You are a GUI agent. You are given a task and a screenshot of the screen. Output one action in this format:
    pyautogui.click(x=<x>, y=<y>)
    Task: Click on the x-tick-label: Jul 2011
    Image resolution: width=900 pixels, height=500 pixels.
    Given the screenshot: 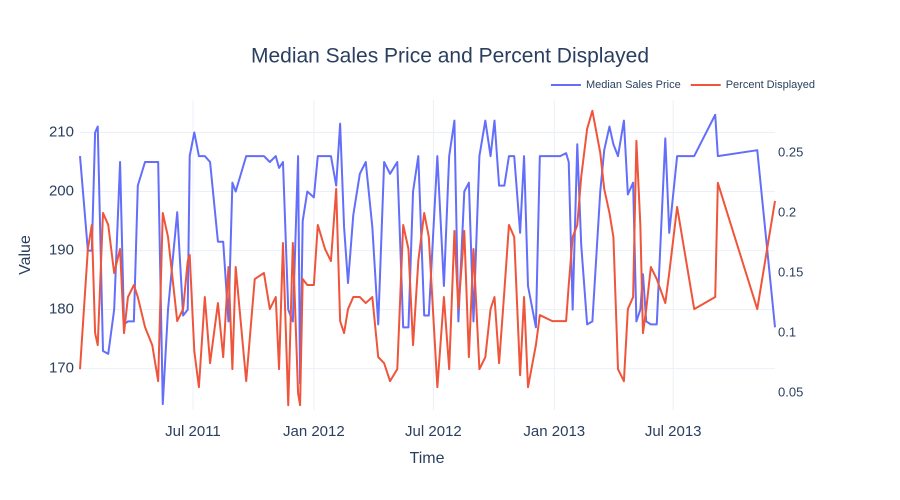 What is the action you would take?
    pyautogui.click(x=193, y=431)
    